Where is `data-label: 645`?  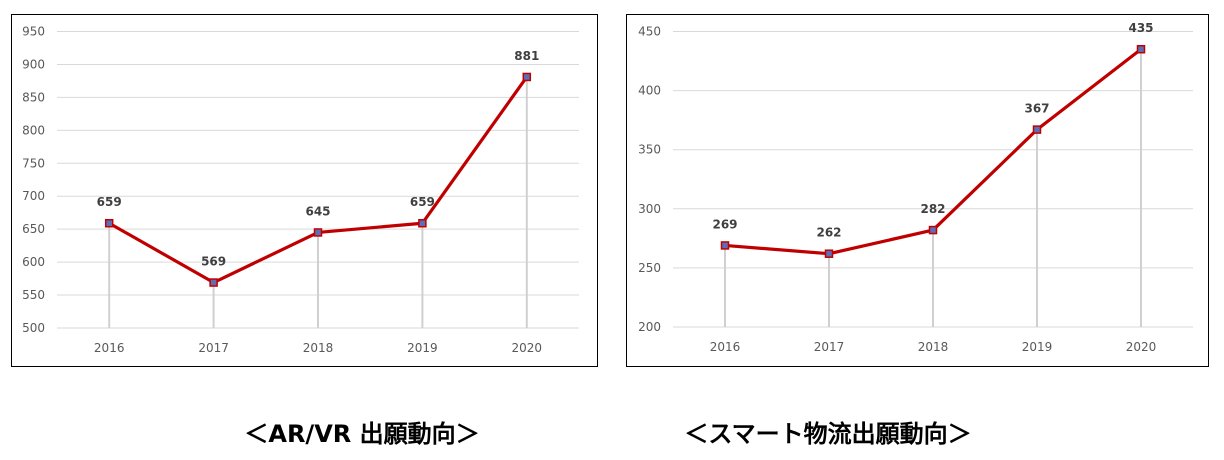
data-label: 645 is located at coordinates (317, 211).